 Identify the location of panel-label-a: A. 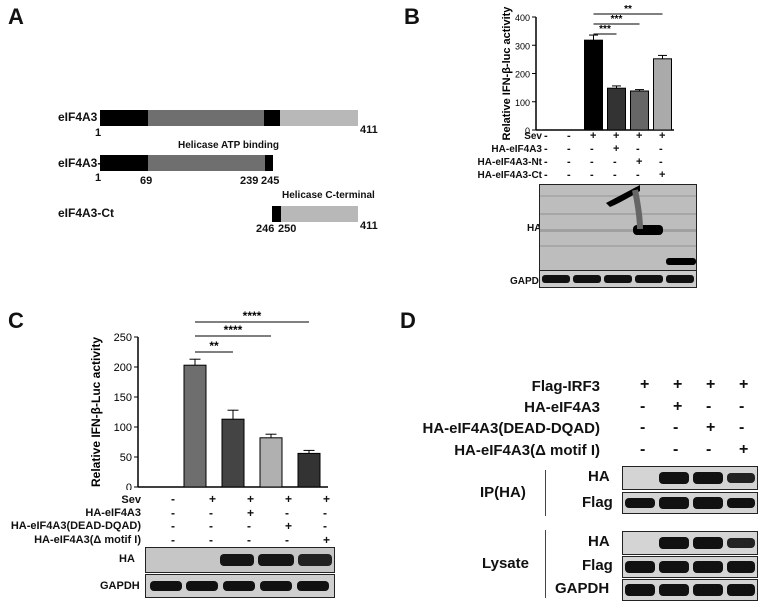
(16, 16).